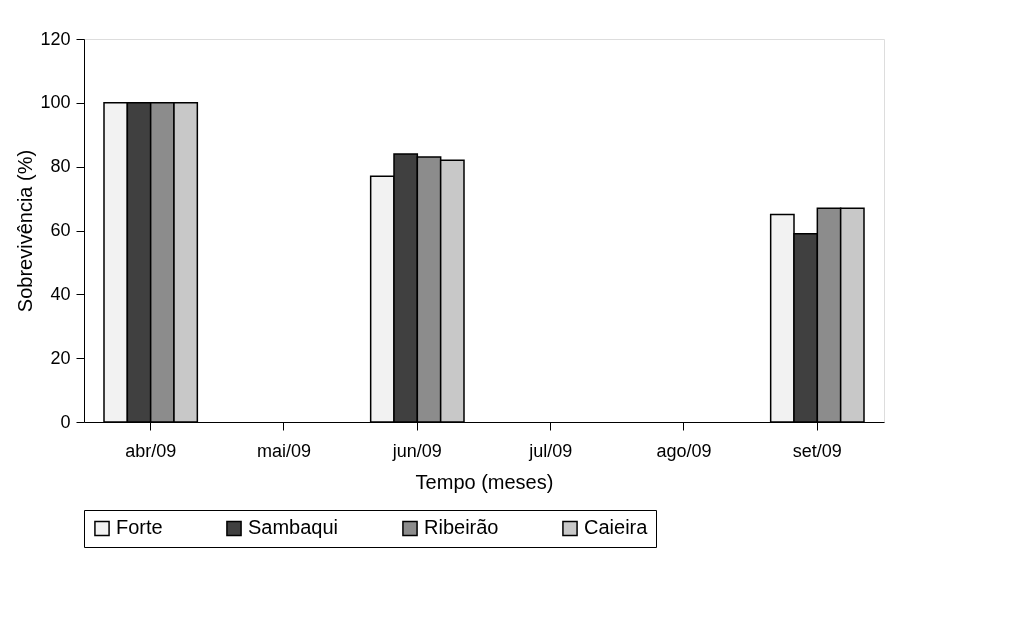 This screenshot has height=624, width=1018. I want to click on y-tick-label: 0, so click(65, 421).